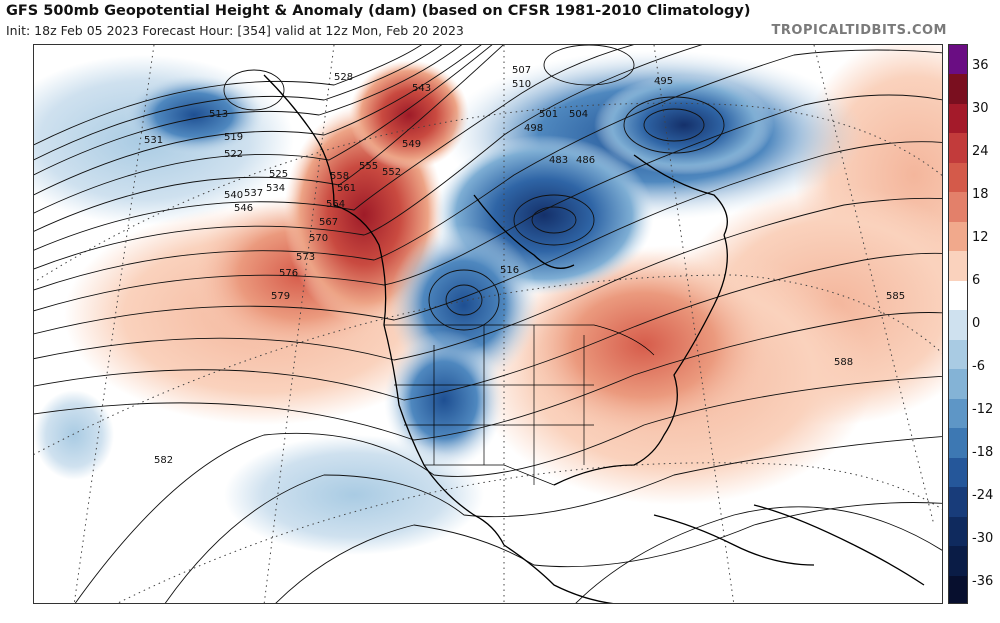  I want to click on contour-label: 501, so click(548, 114).